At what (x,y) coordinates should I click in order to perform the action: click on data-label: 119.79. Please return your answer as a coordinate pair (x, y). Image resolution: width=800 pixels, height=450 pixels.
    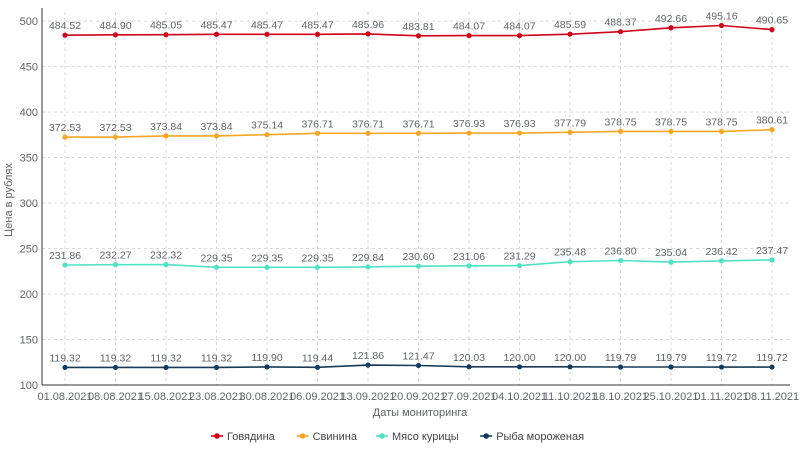
    Looking at the image, I should click on (620, 358).